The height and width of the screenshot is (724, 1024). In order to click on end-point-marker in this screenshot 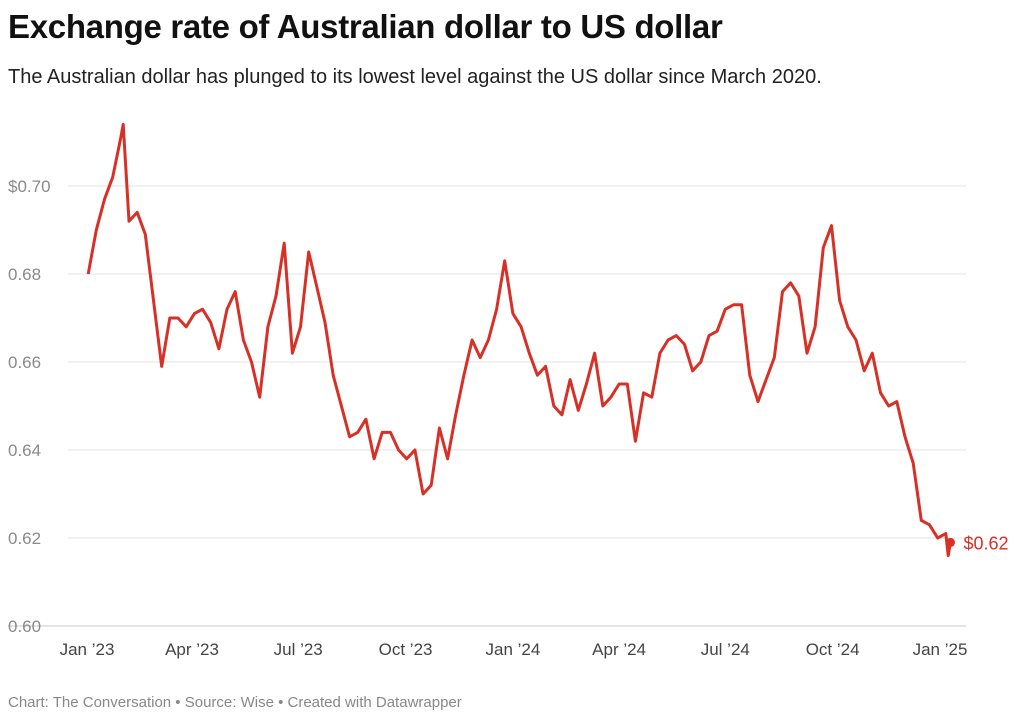, I will do `click(951, 542)`.